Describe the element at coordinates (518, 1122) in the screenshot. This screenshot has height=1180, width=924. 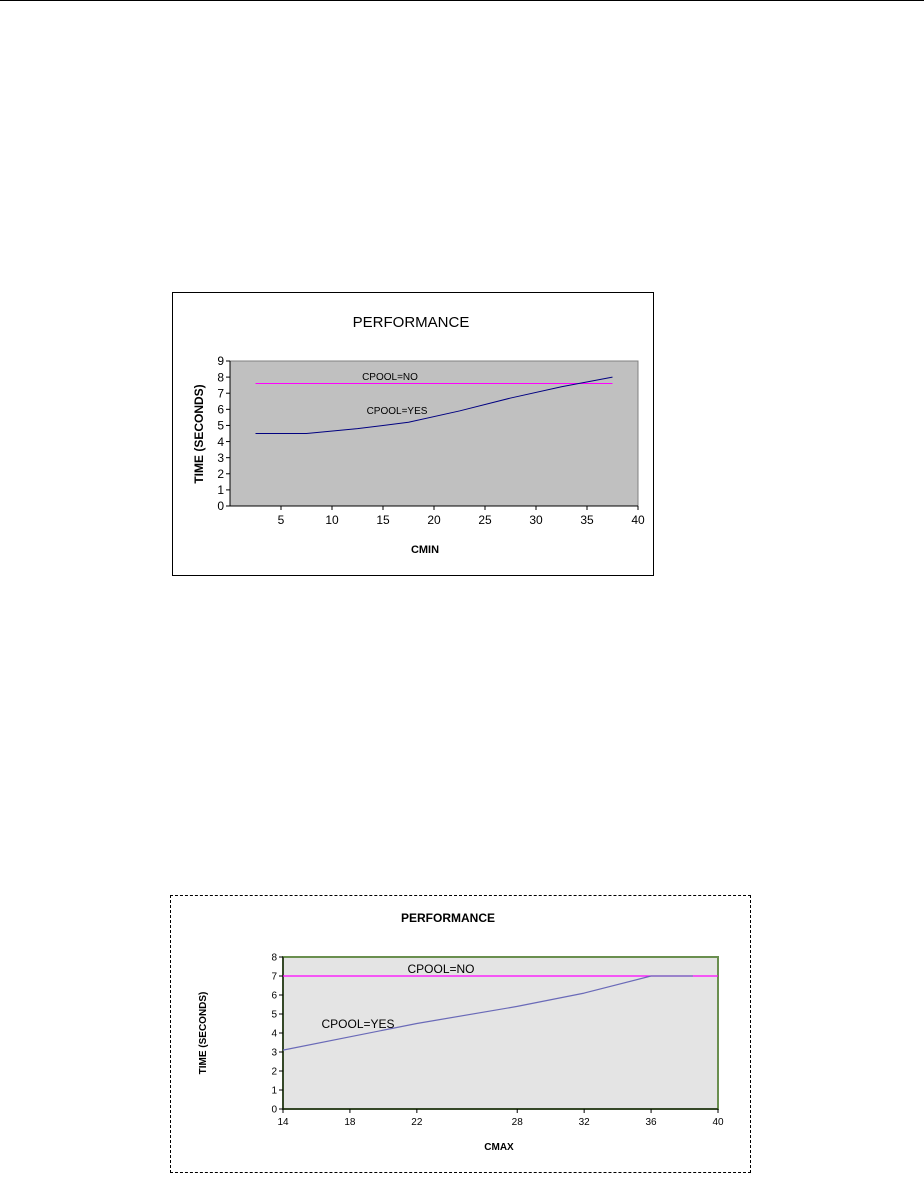
I see `x-tick-label: 28` at that location.